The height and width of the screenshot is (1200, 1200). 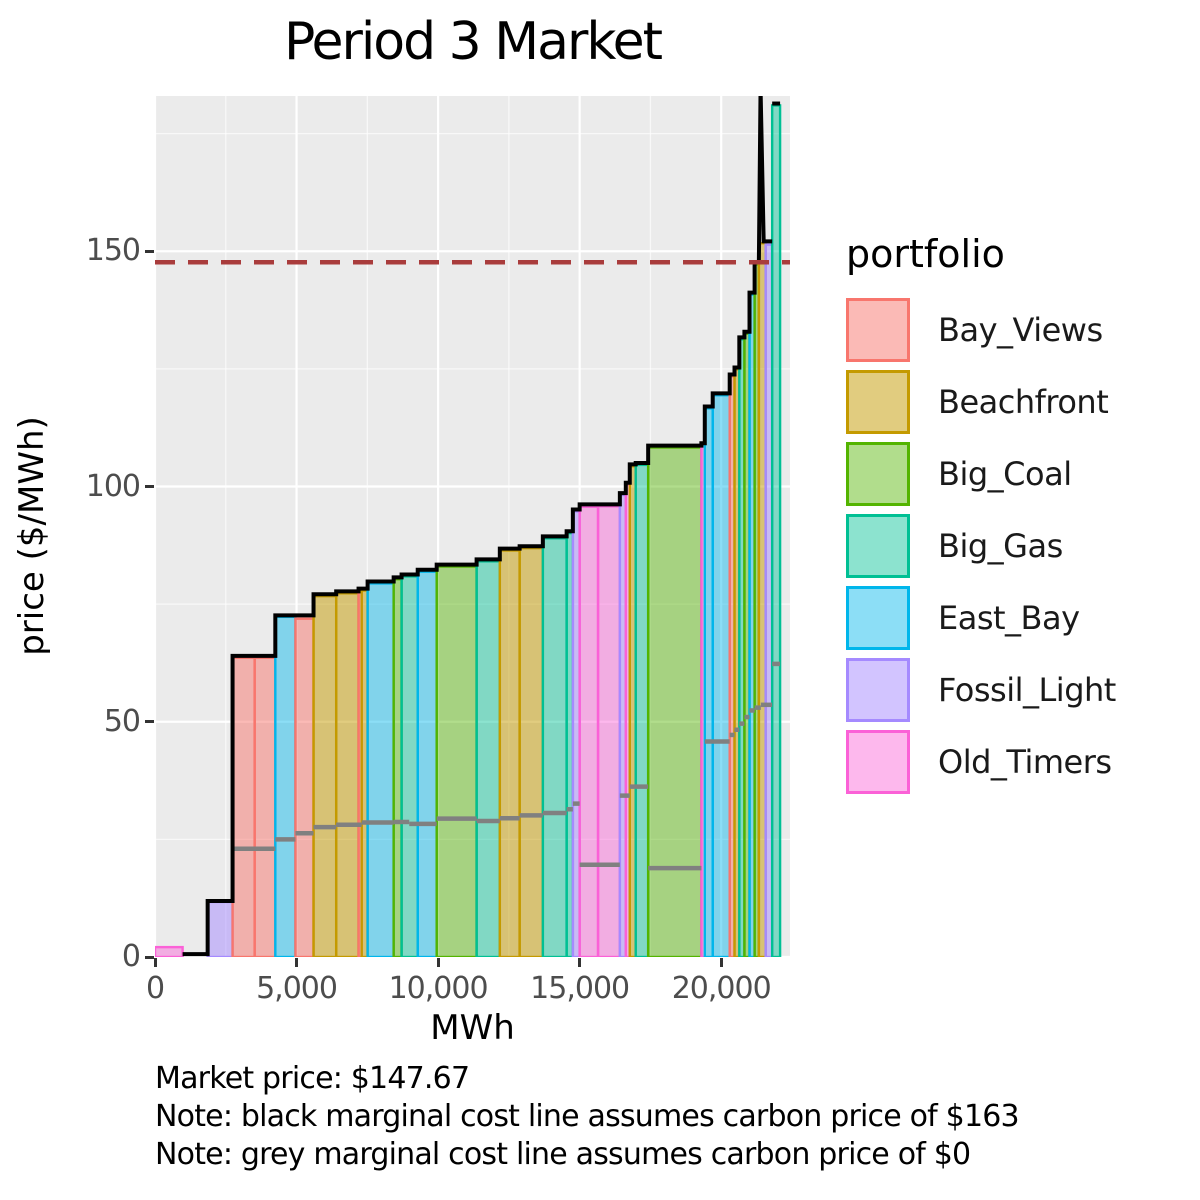 What do you see at coordinates (1000, 546) in the screenshot?
I see `legend-label: Big_Gas` at bounding box center [1000, 546].